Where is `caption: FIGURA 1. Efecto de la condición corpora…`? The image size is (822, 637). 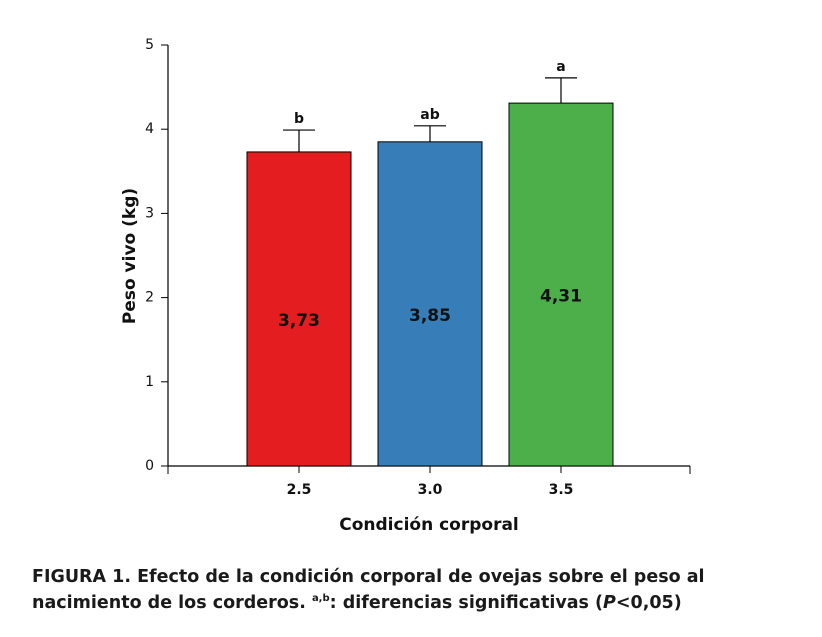
caption: FIGURA 1. Efecto de la condición corpora… is located at coordinates (422, 590).